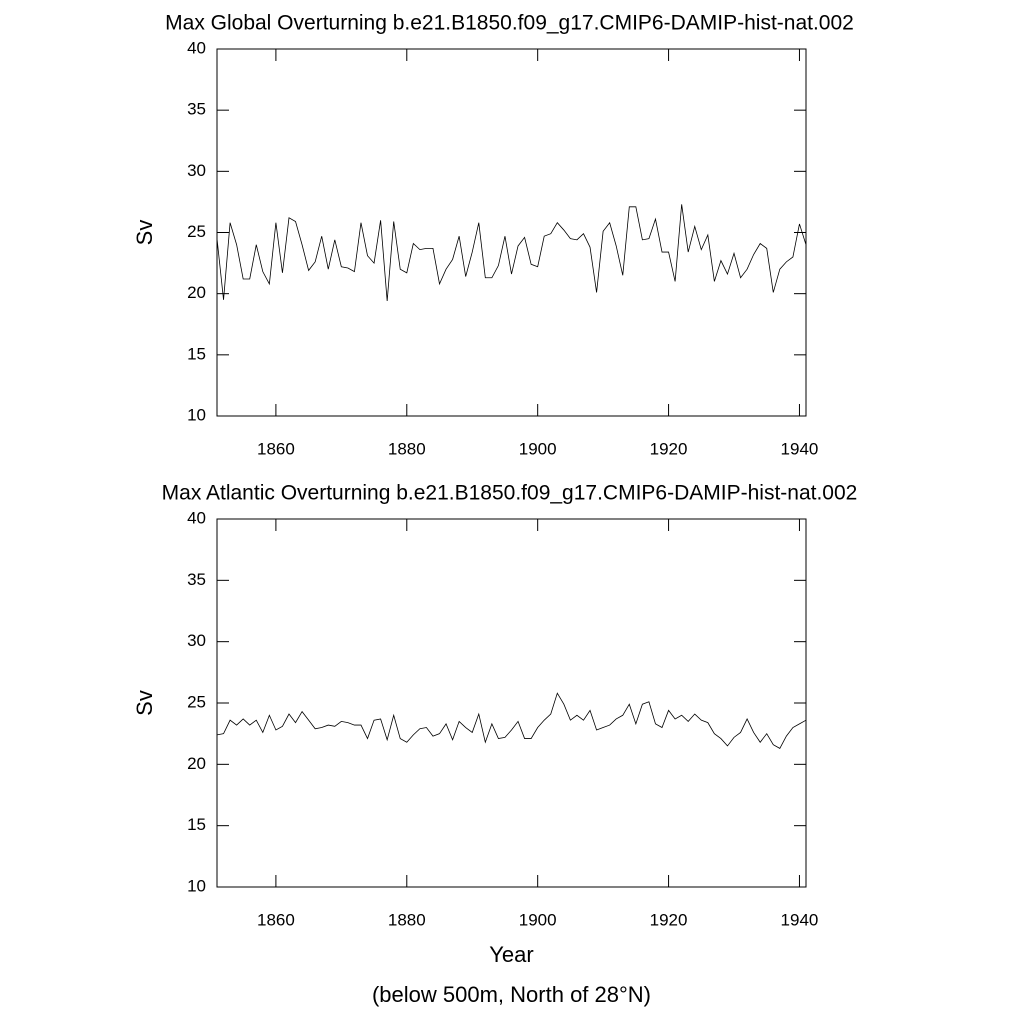  I want to click on x-axis-label: Year, so click(511, 954).